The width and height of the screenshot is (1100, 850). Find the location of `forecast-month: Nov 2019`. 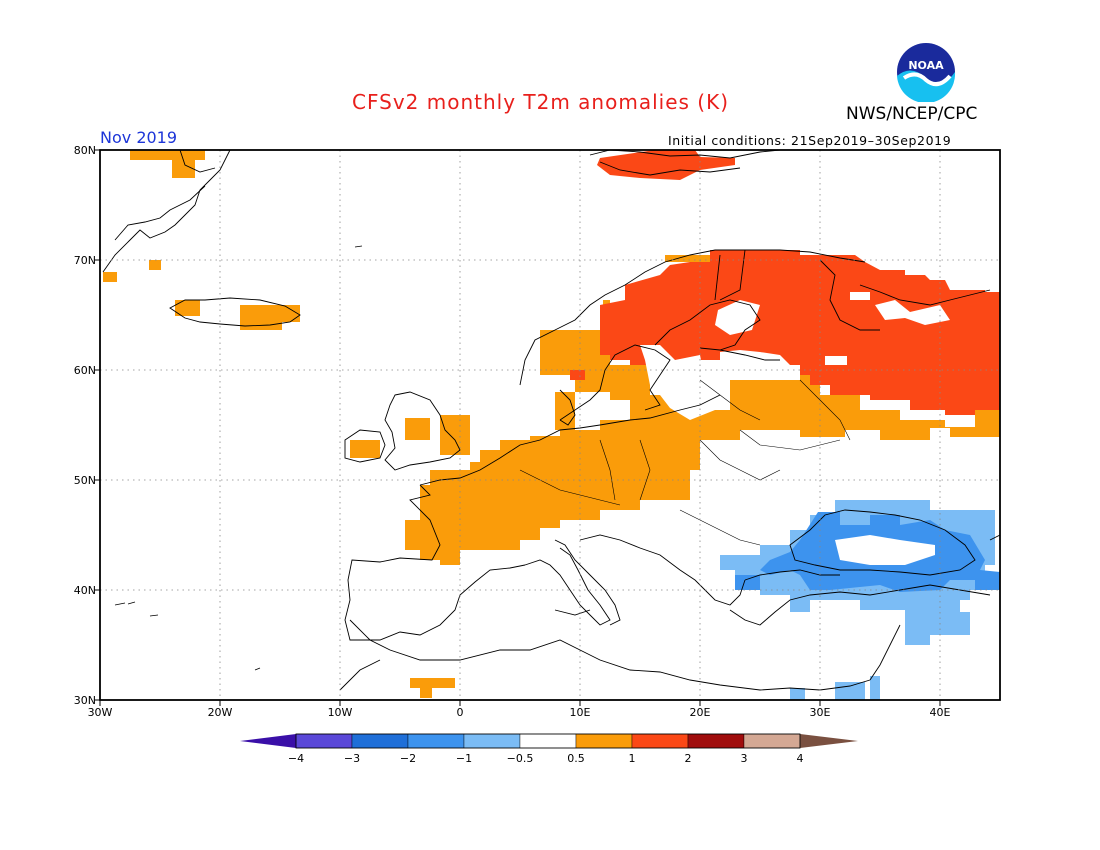

forecast-month: Nov 2019 is located at coordinates (139, 137).